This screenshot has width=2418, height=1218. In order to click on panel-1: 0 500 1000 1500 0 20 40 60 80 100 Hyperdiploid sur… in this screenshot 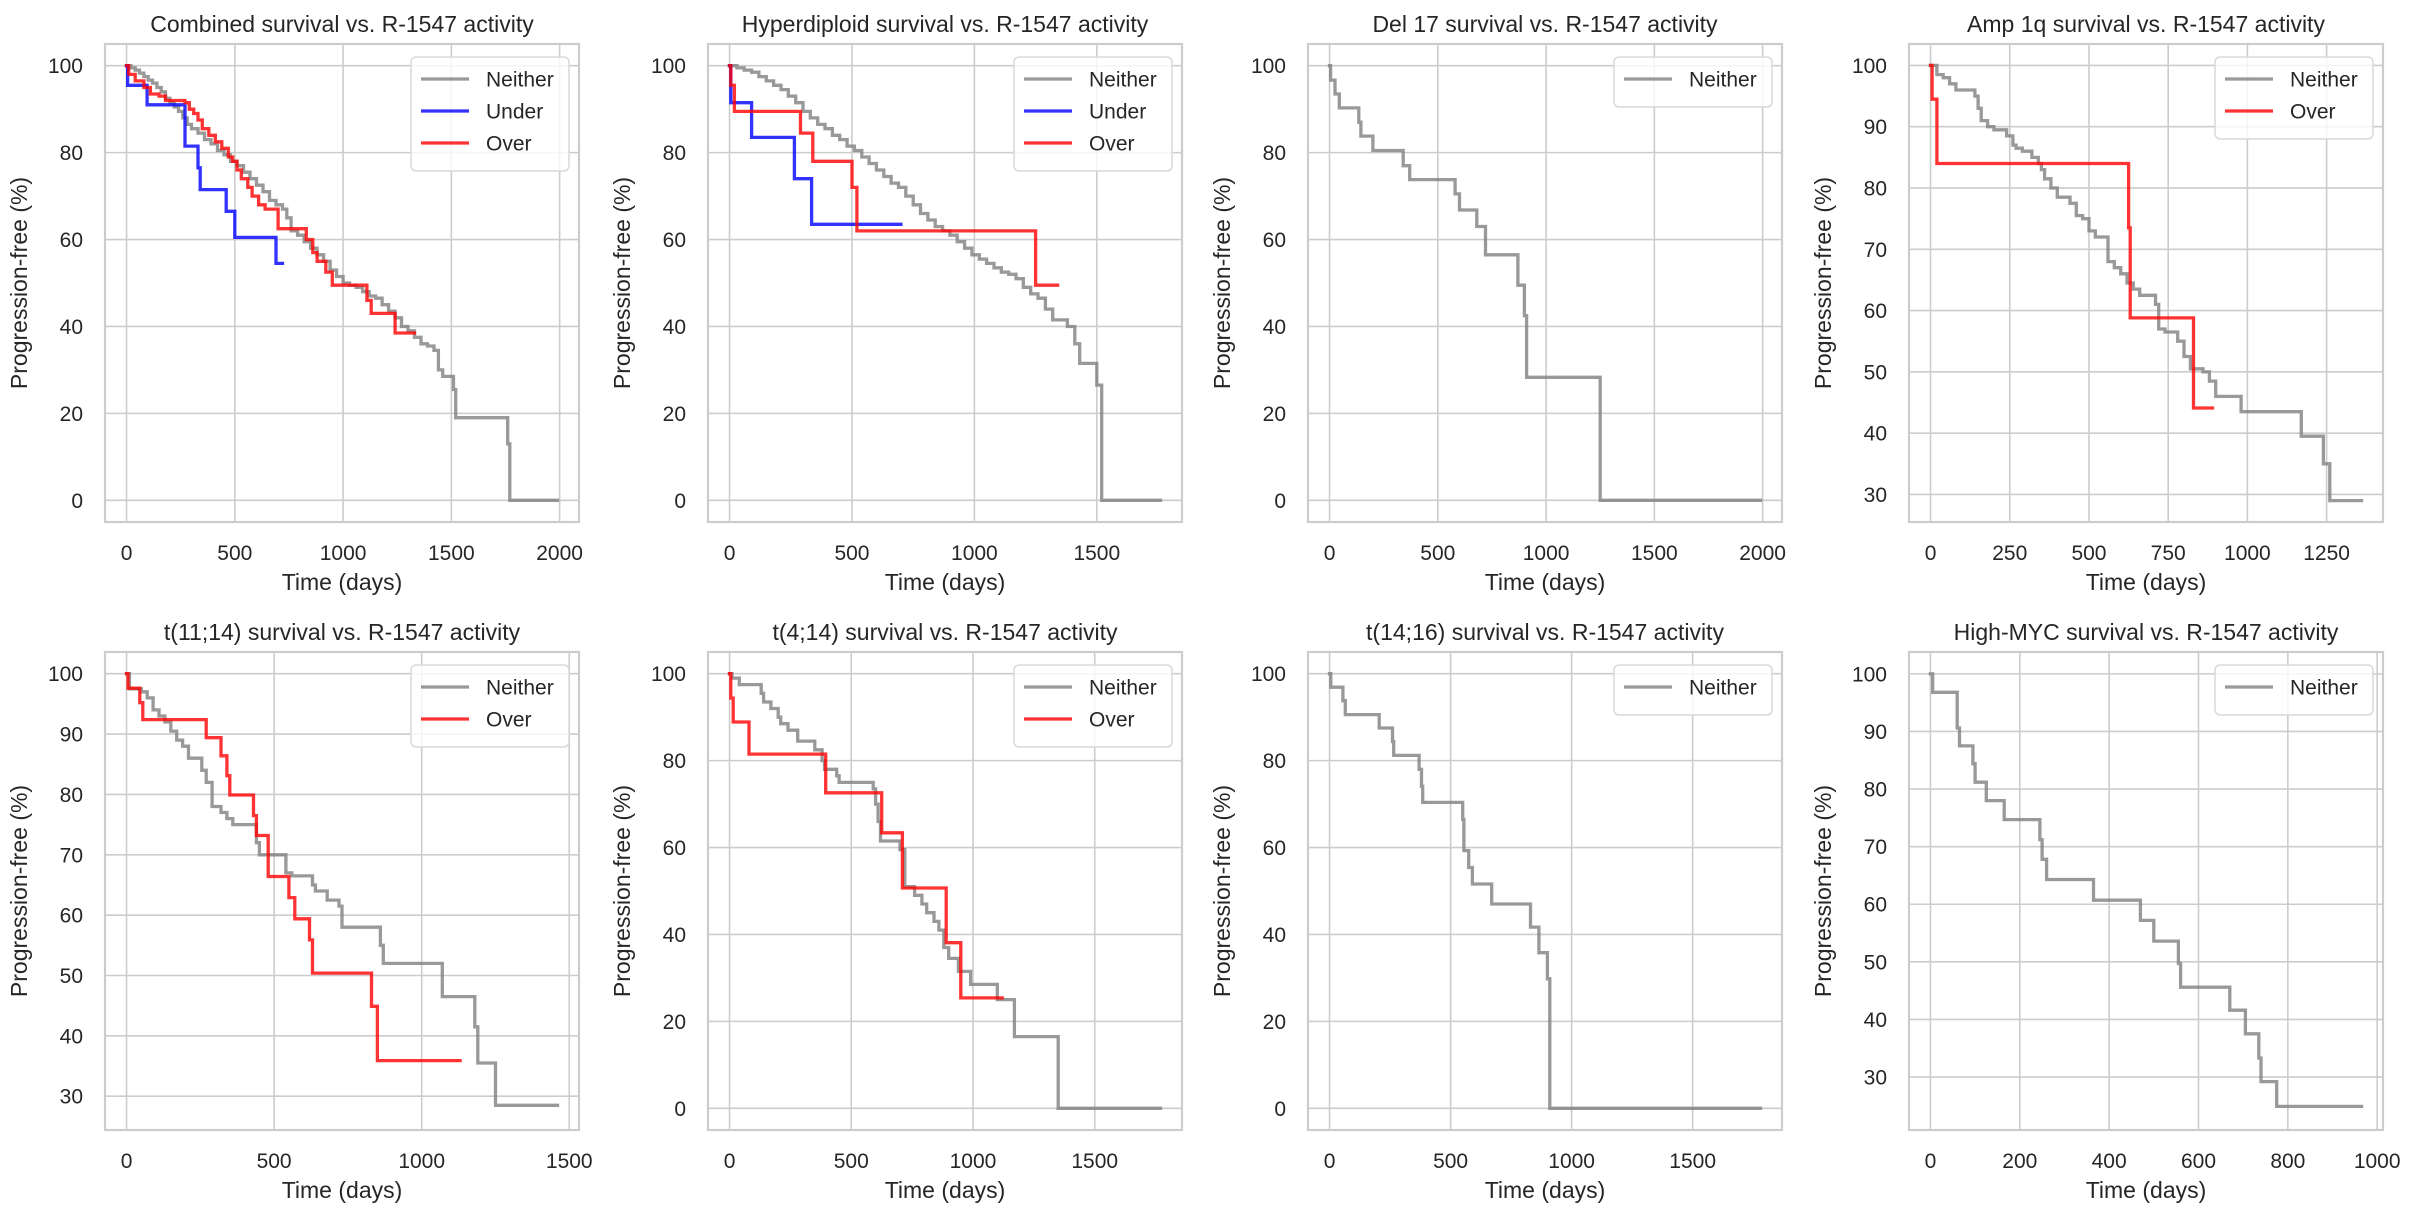, I will do `click(896, 303)`.